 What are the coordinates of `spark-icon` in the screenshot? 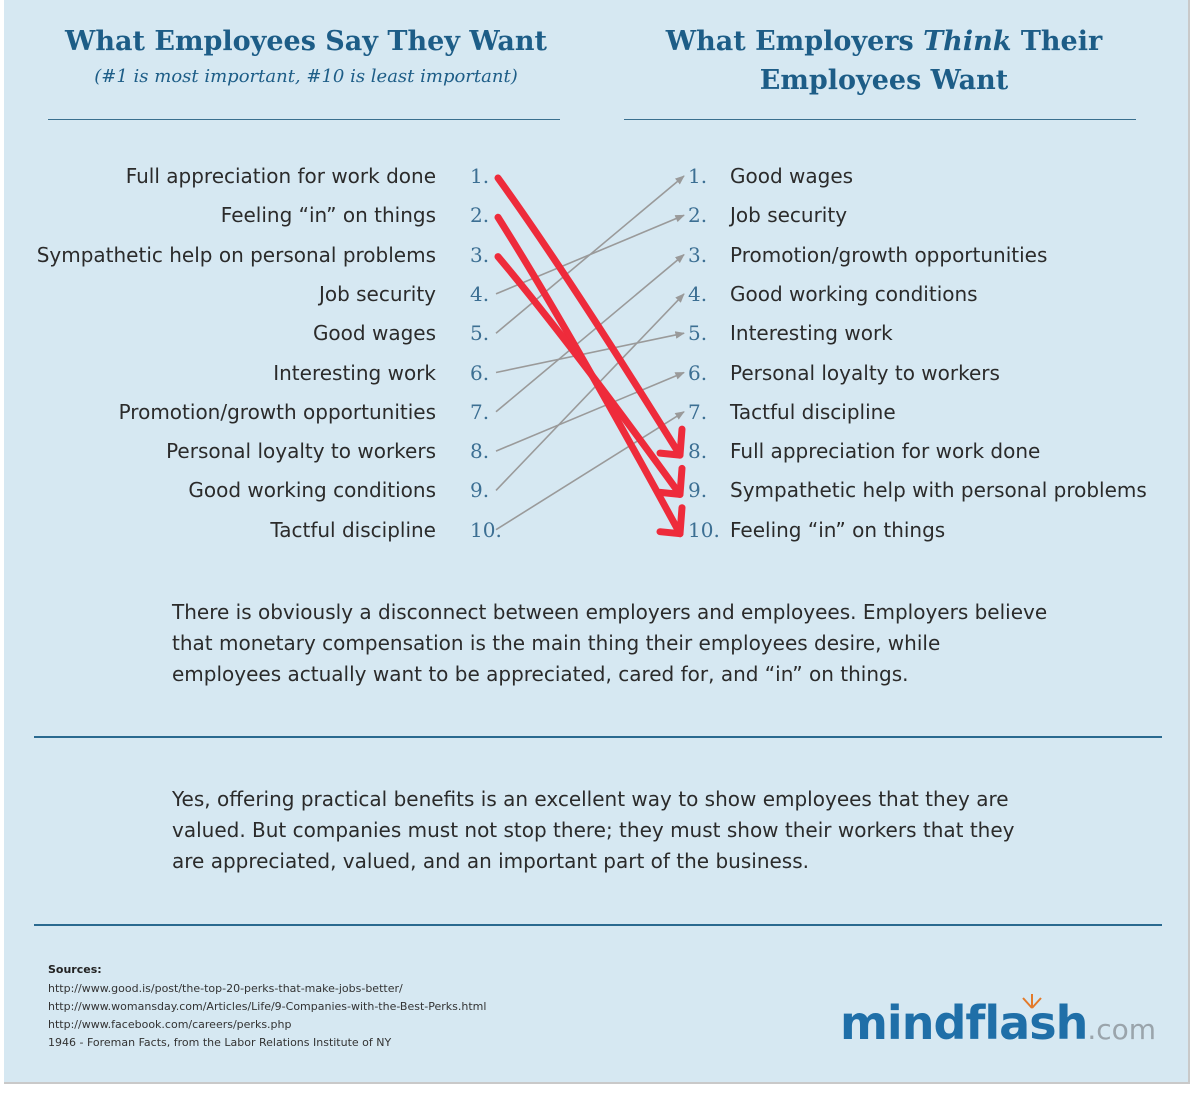 It's located at (1032, 1001).